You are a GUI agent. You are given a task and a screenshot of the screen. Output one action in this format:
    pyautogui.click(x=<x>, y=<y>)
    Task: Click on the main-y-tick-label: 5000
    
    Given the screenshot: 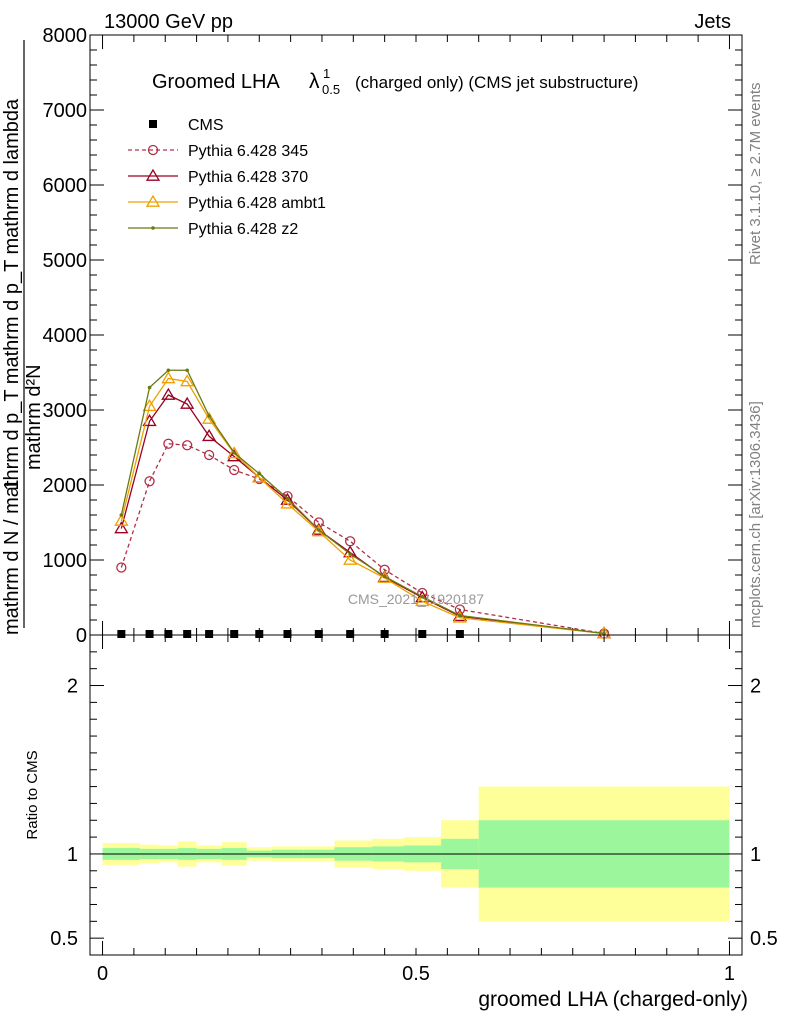 What is the action you would take?
    pyautogui.click(x=65, y=261)
    